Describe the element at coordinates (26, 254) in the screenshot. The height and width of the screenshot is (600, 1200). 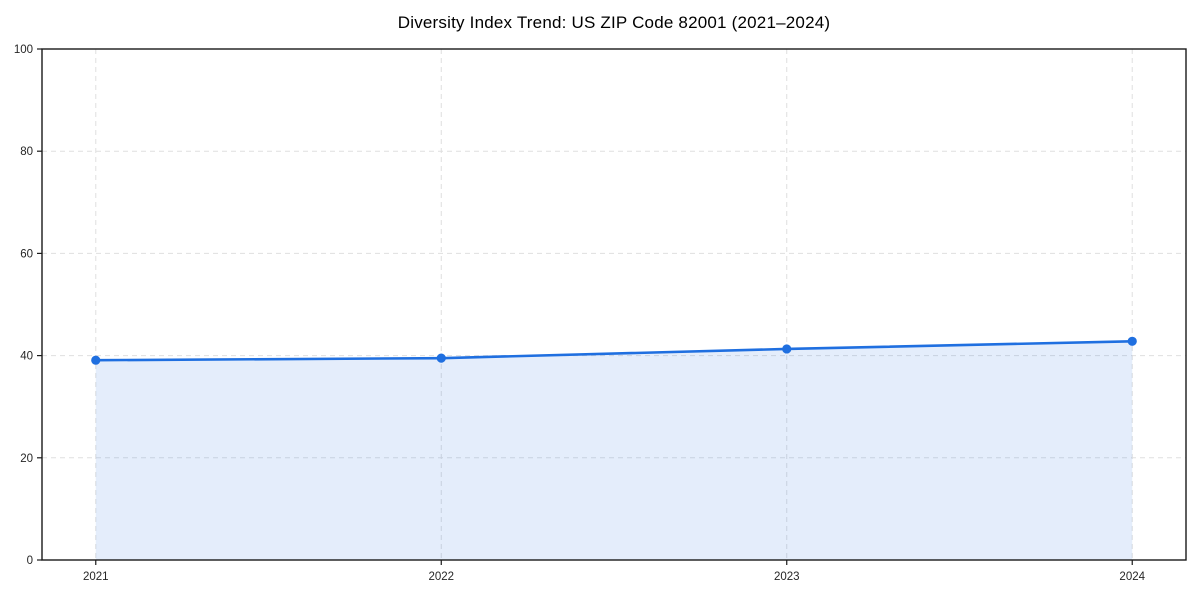
I see `y-tick-label: 60` at that location.